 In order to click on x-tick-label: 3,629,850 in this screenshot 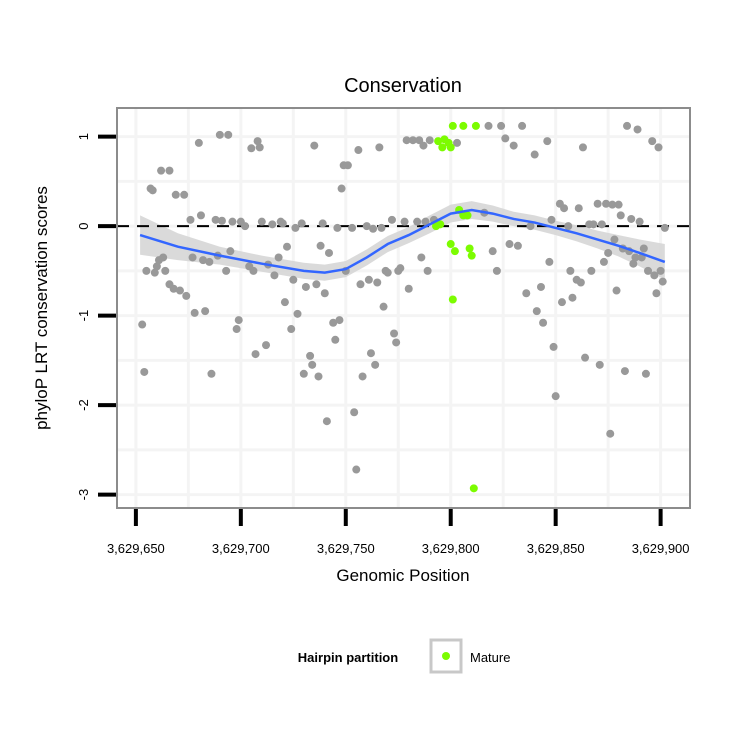, I will do `click(556, 548)`.